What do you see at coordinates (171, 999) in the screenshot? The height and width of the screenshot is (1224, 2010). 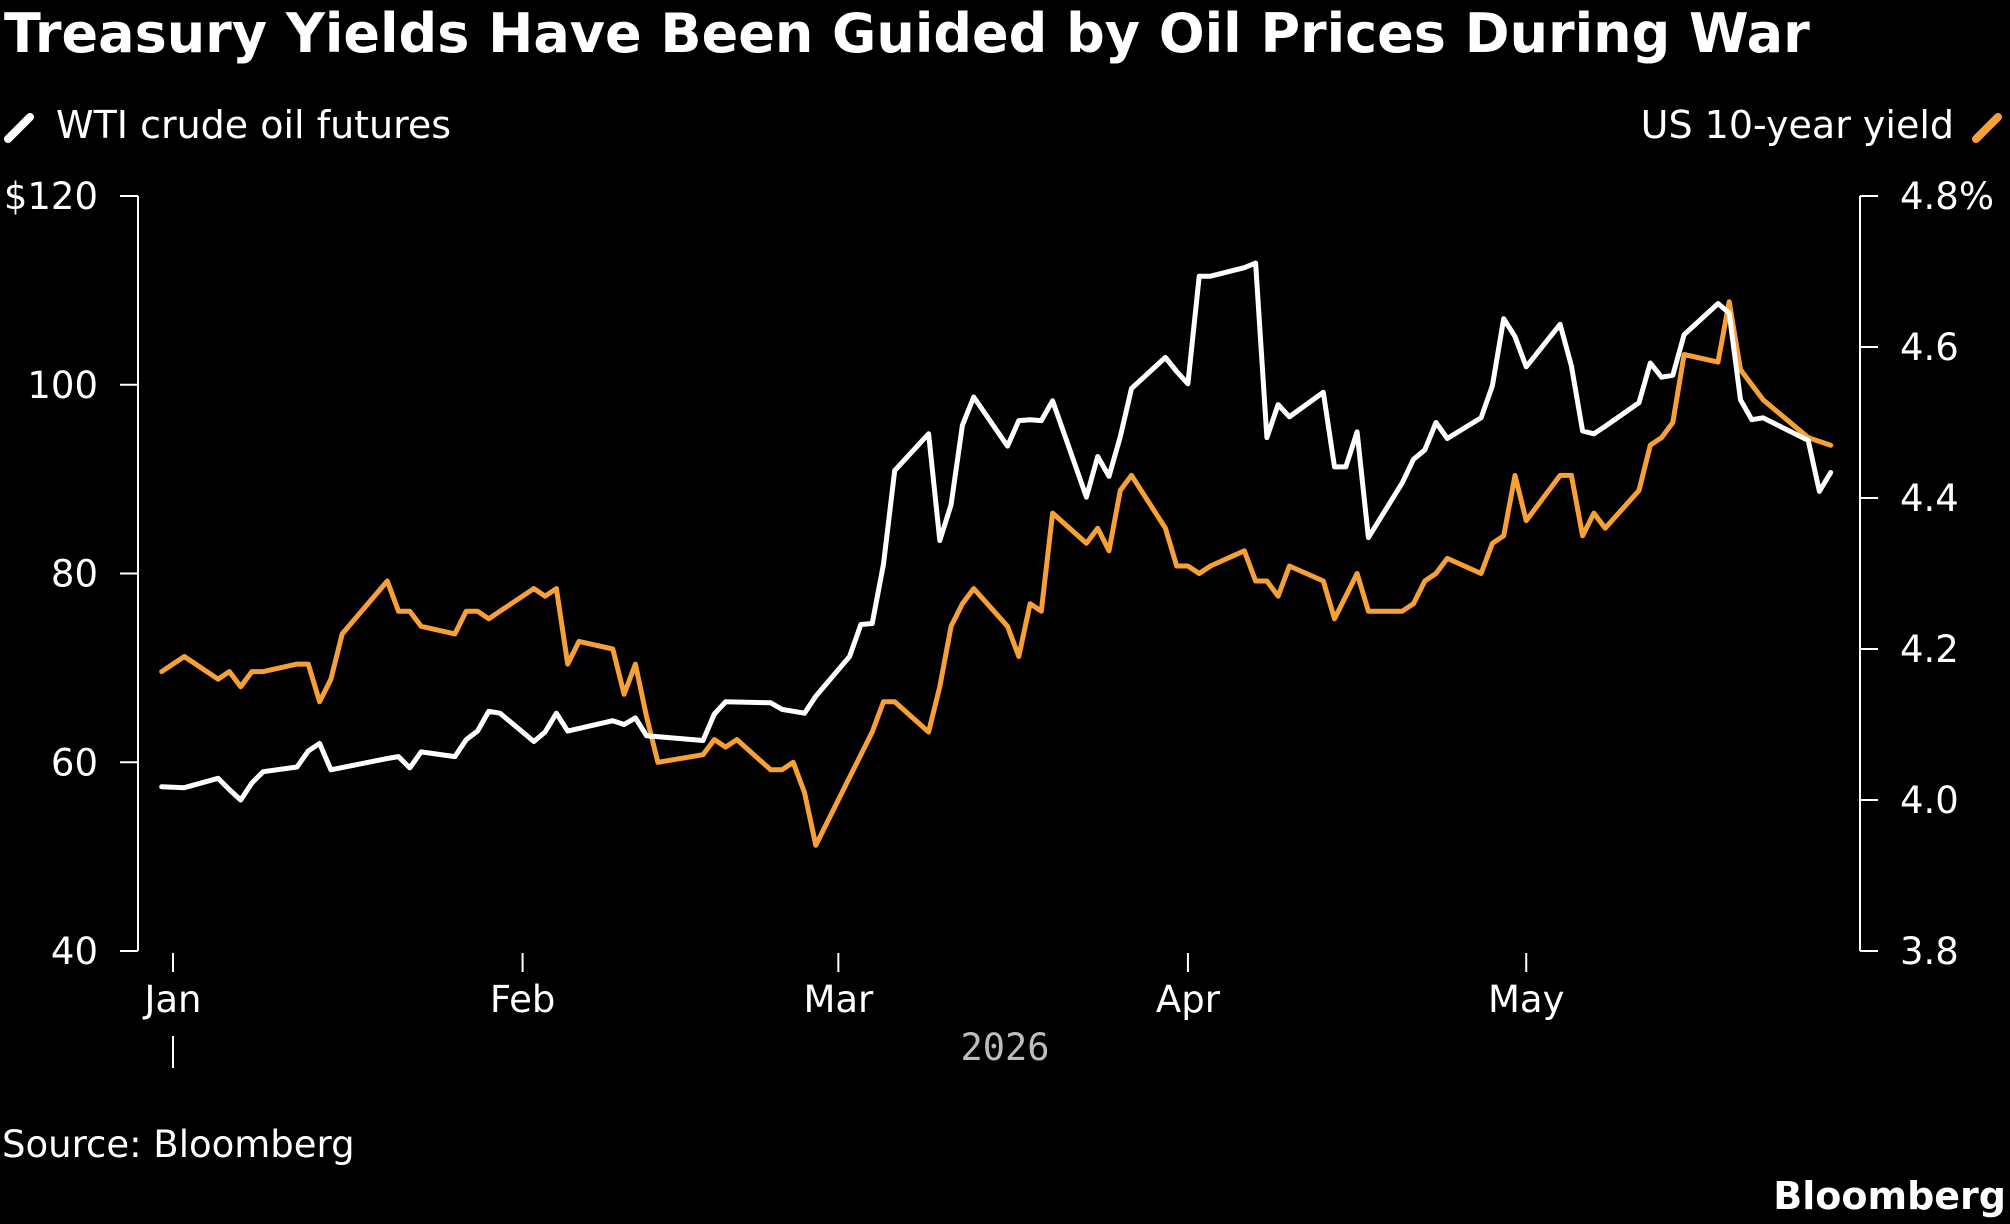 I see `x-axis-tick-label: Jan` at bounding box center [171, 999].